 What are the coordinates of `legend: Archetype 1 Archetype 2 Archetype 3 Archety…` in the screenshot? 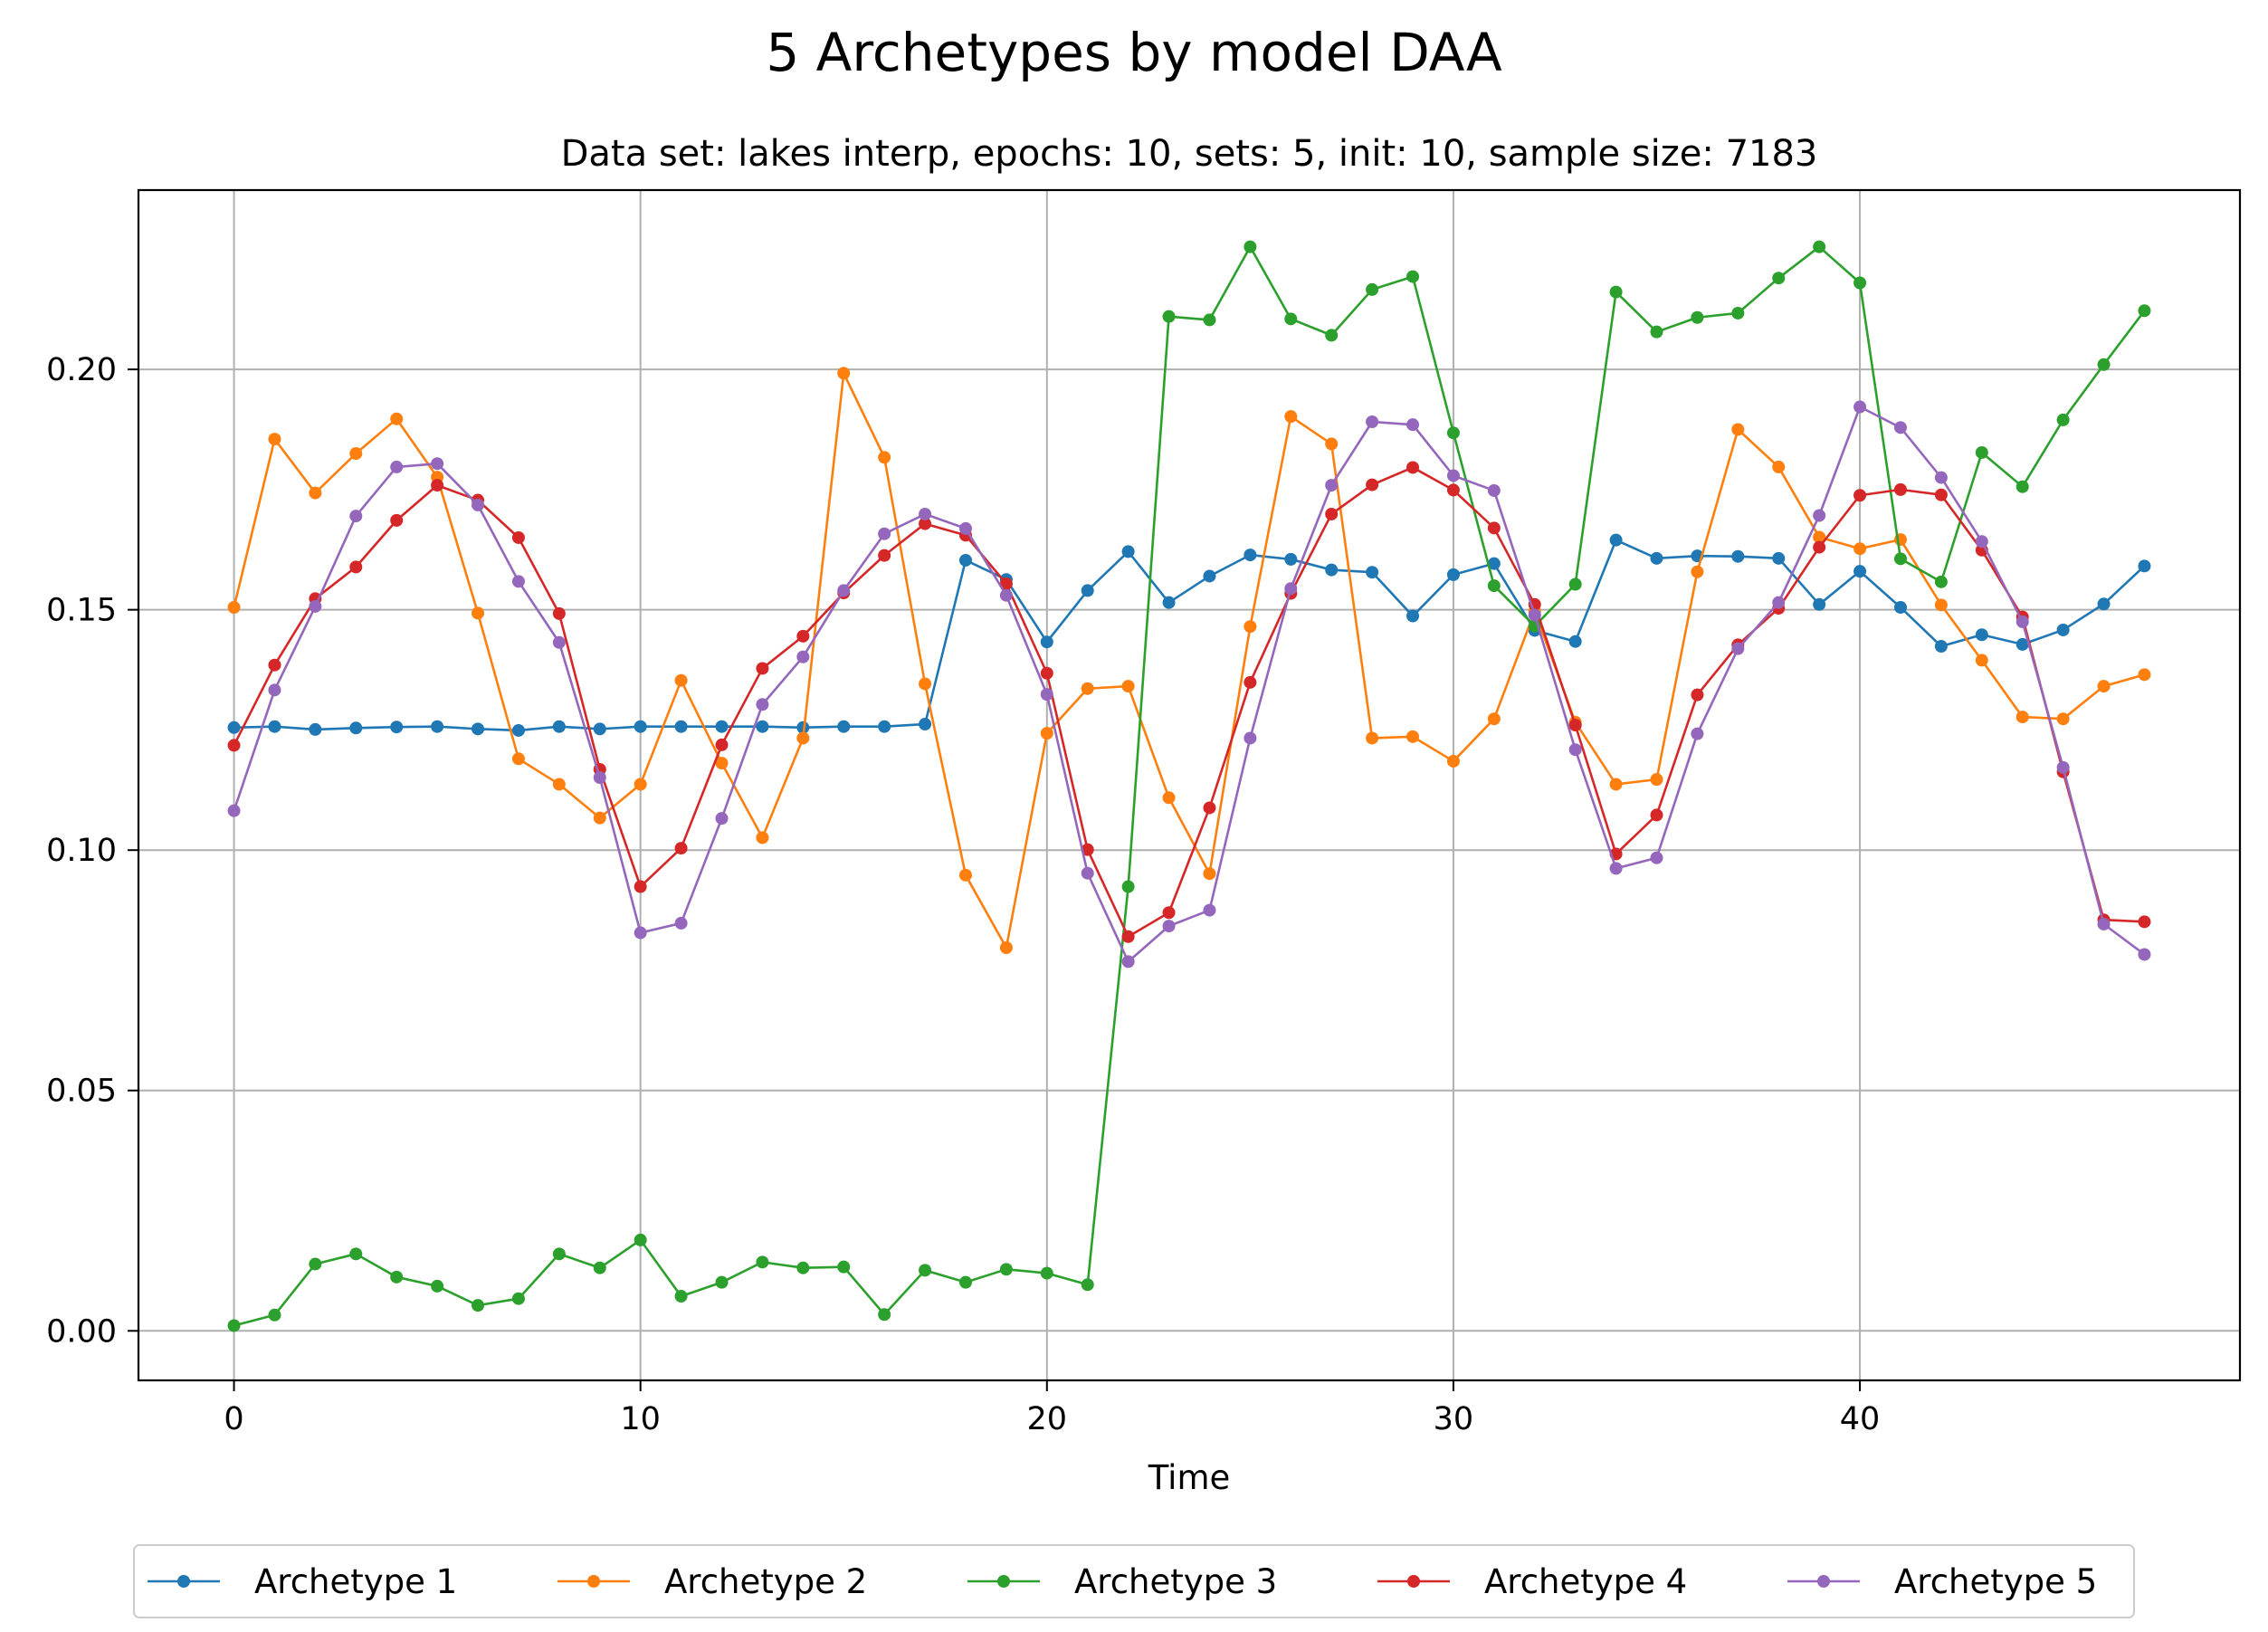 It's located at (1134, 1581).